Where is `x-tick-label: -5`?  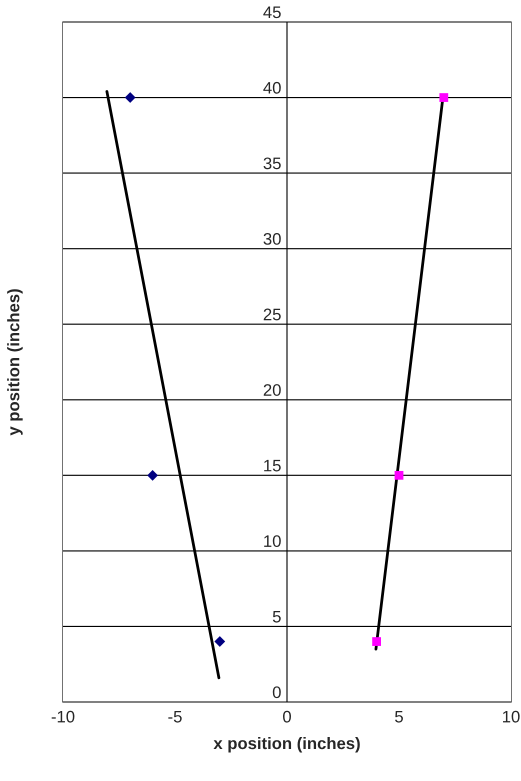 x-tick-label: -5 is located at coordinates (175, 716).